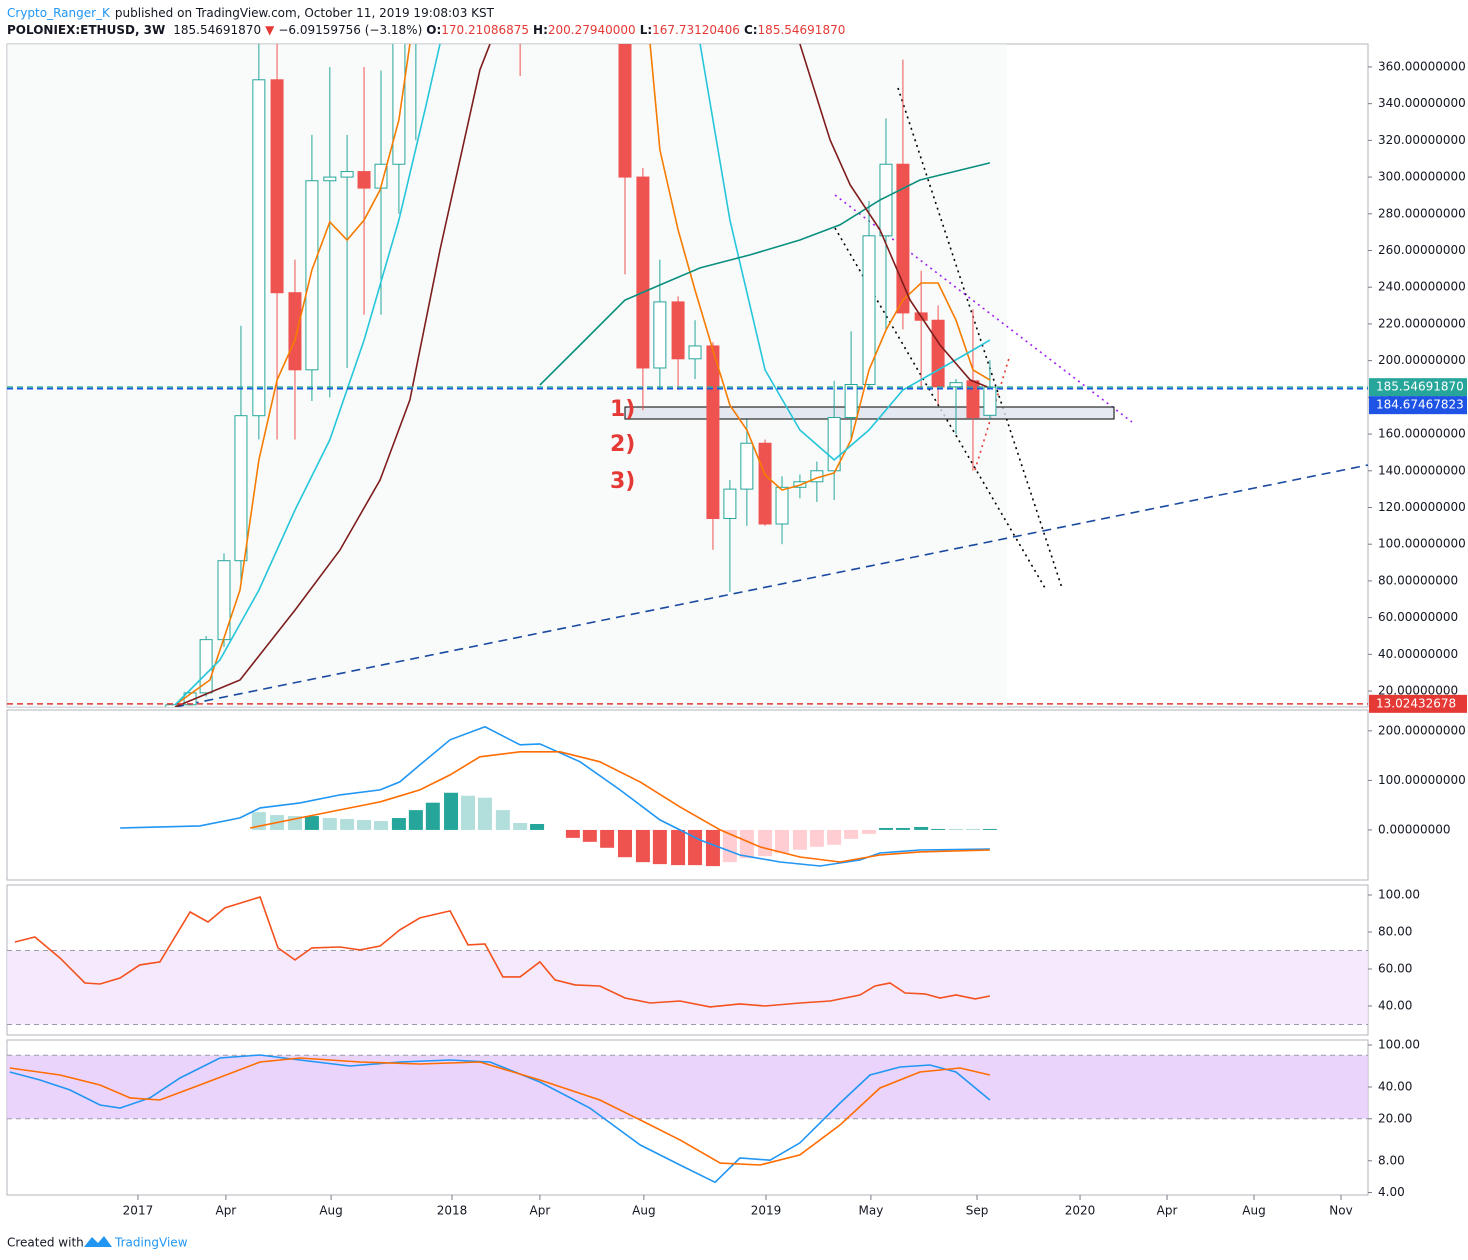  I want to click on x-tick-label: Sep, so click(977, 1211).